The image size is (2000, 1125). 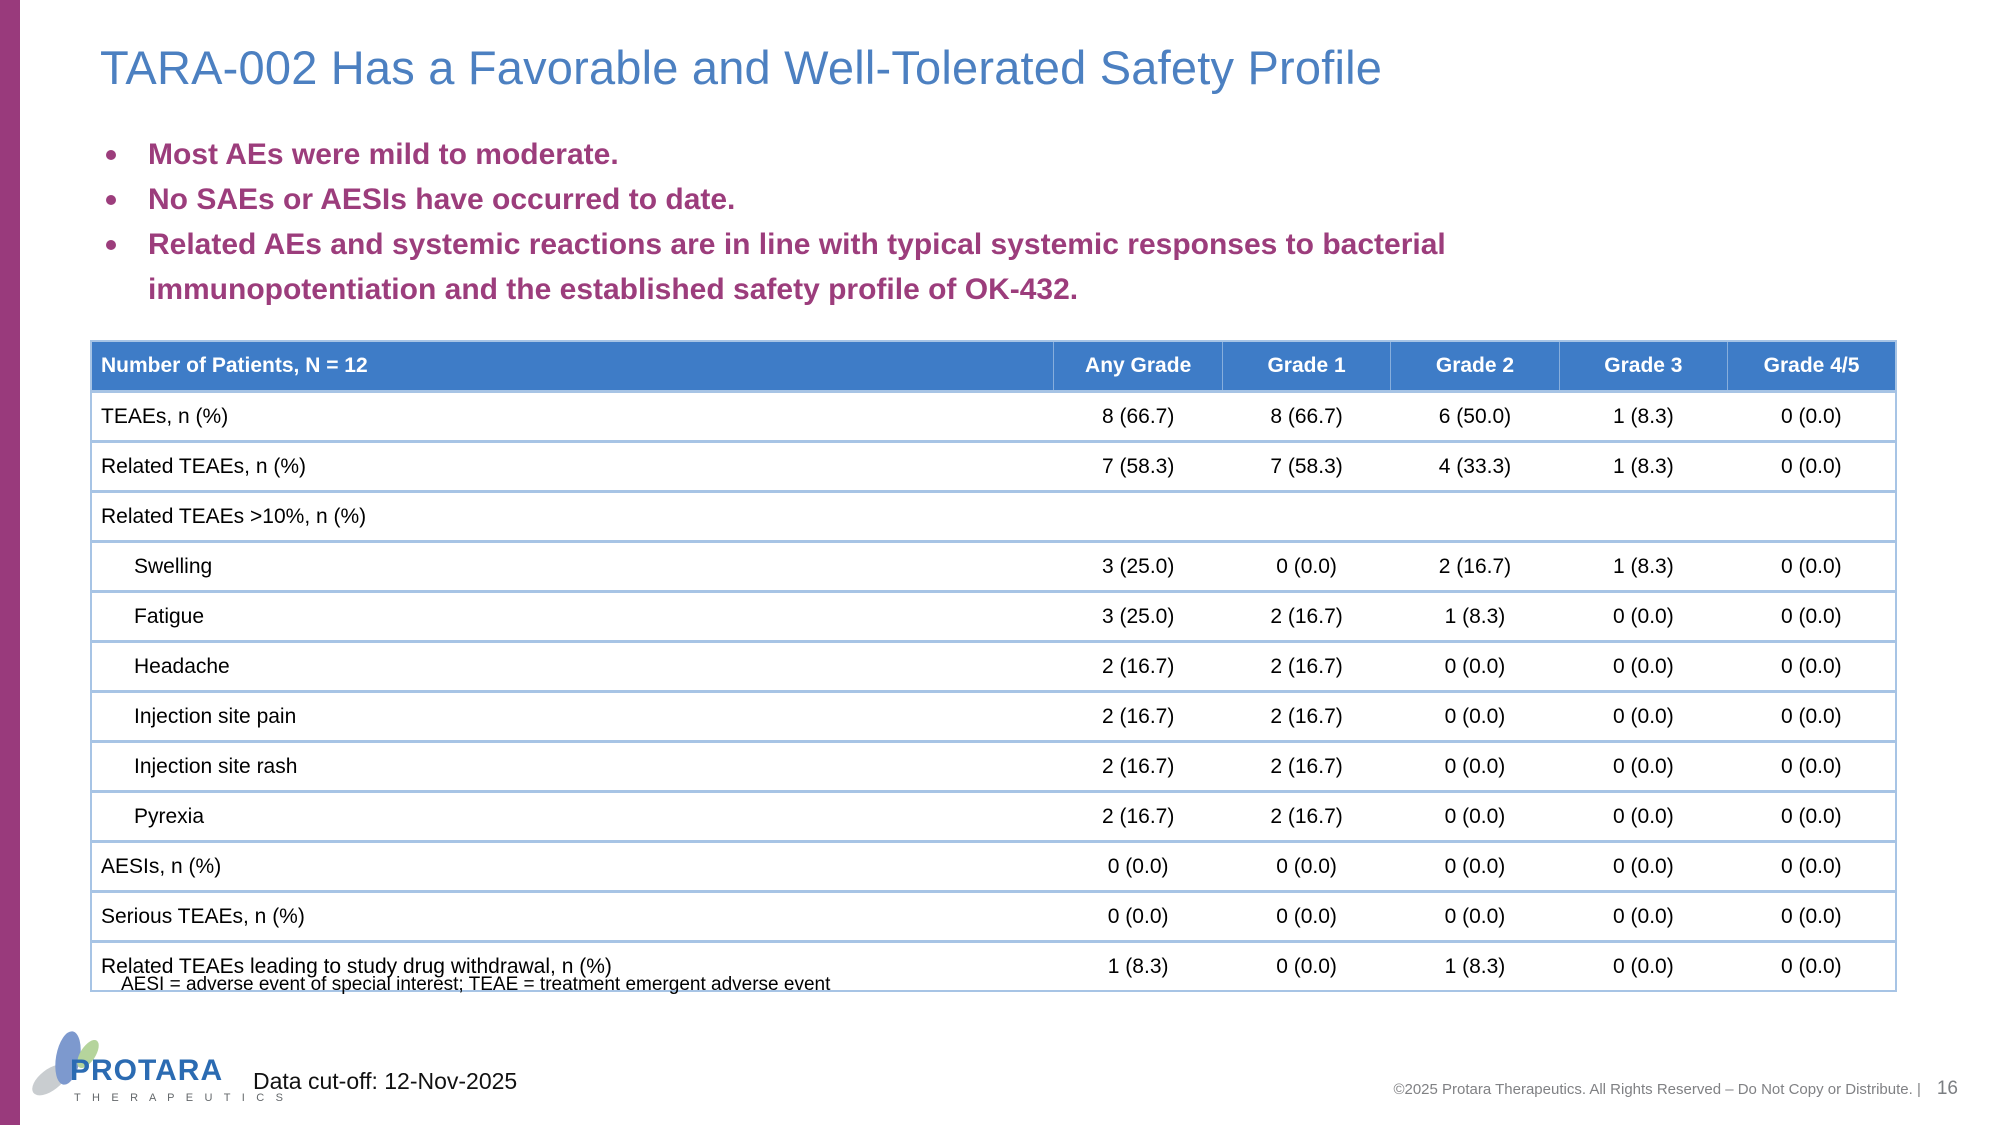 What do you see at coordinates (10, 562) in the screenshot?
I see `left-accent-bar` at bounding box center [10, 562].